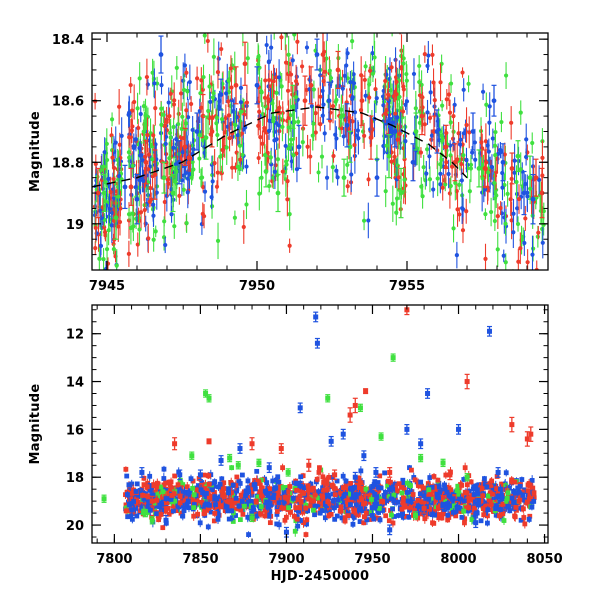 Image resolution: width=600 pixels, height=600 pixels. I want to click on bottom-ytick-label-1: 14, so click(75, 383).